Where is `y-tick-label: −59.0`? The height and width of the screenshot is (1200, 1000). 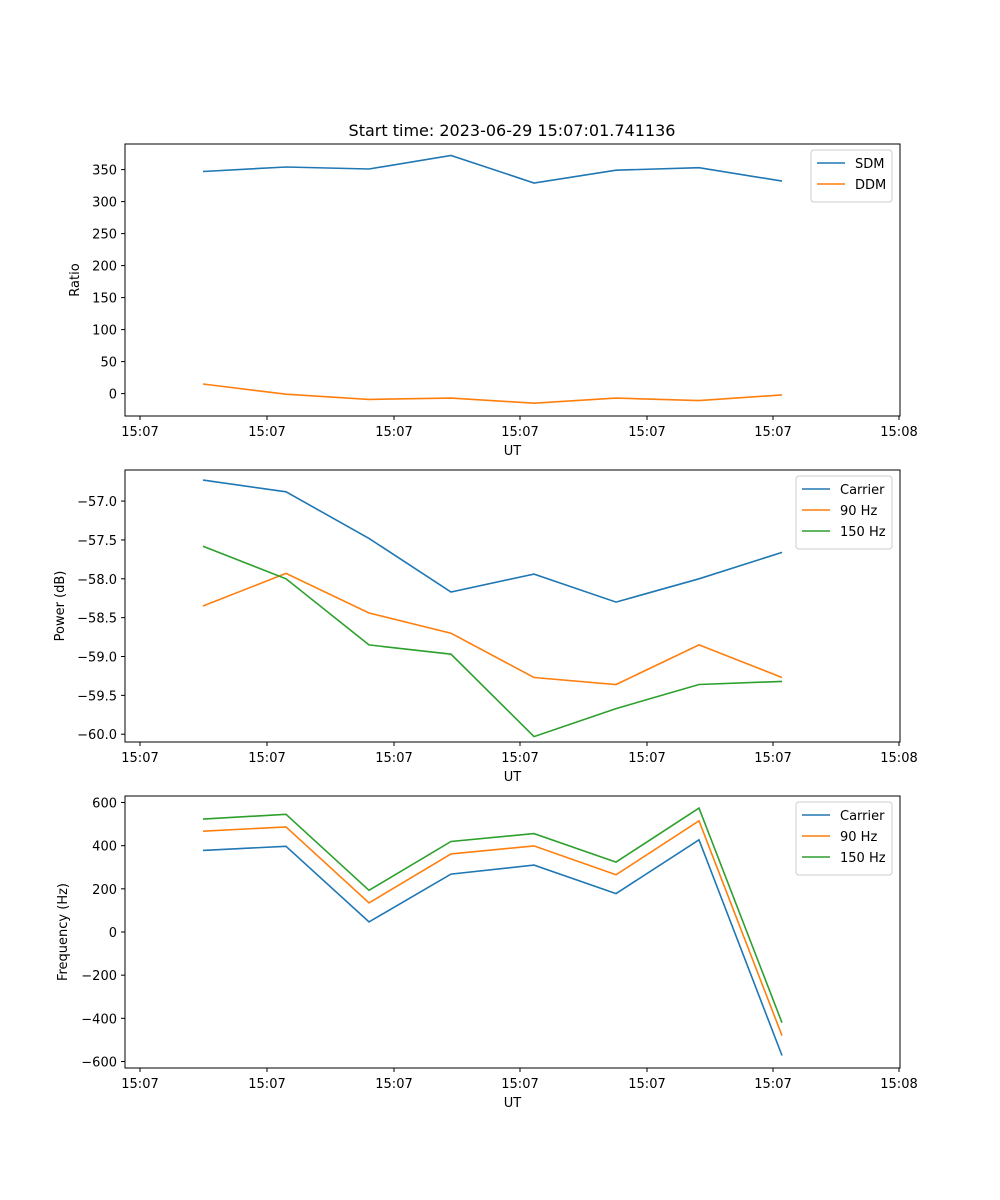 y-tick-label: −59.0 is located at coordinates (97, 658).